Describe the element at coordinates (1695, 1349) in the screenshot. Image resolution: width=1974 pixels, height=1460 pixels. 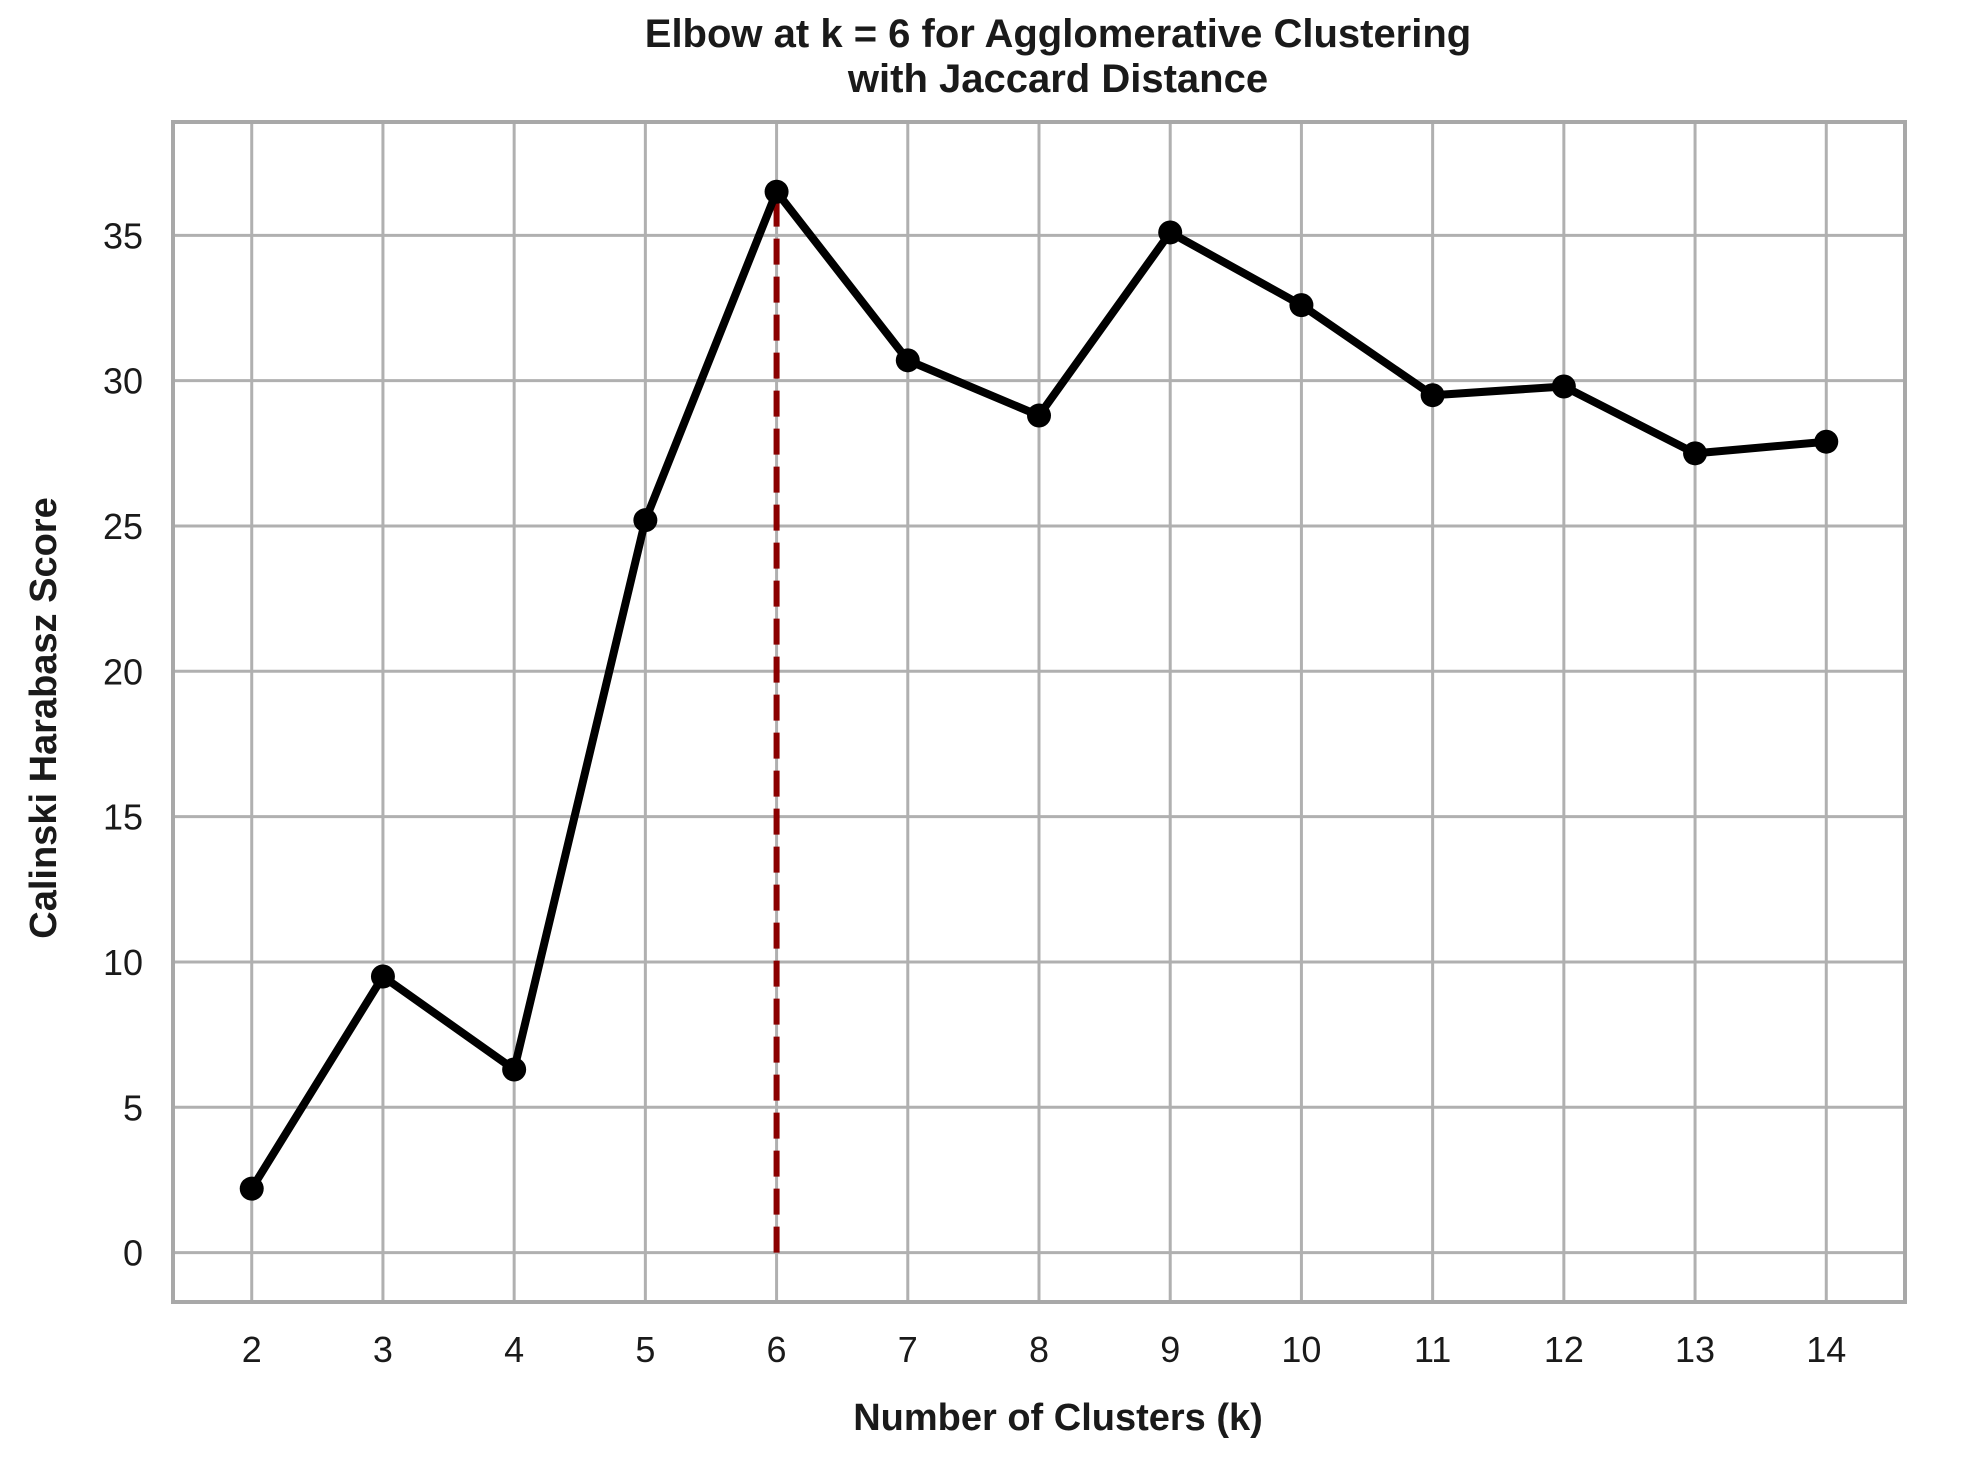
I see `x-tick-label: 13` at that location.